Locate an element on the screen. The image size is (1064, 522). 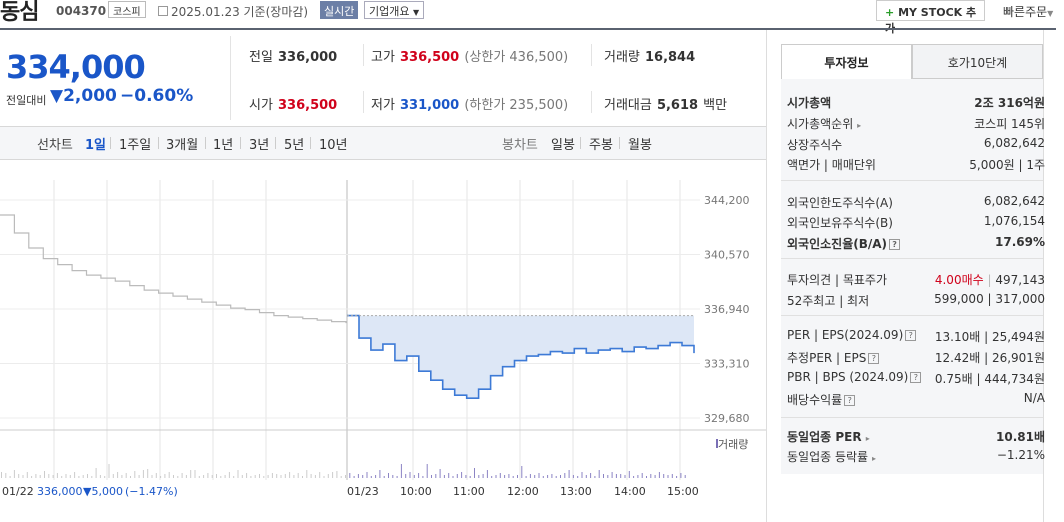
industry-per-label: 동일업종 PER ▸ is located at coordinates (828, 437).